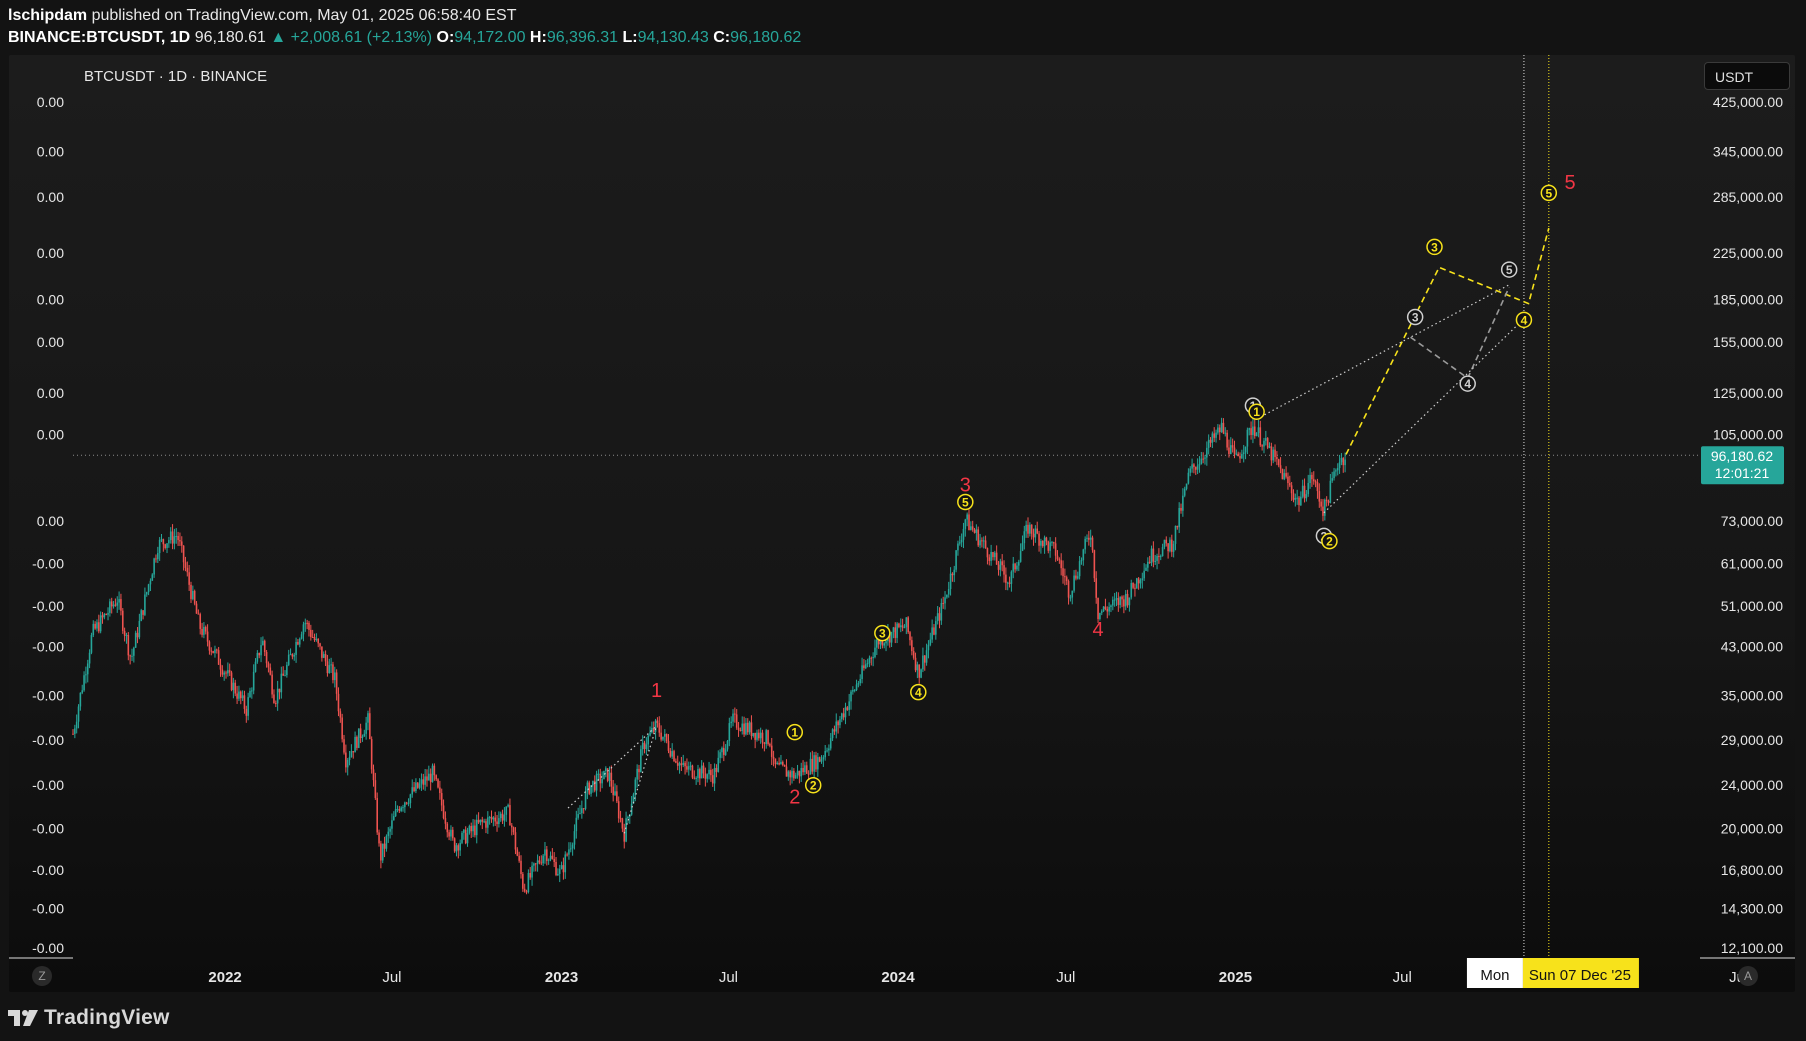  I want to click on circled-wave-label: 2, so click(1329, 542).